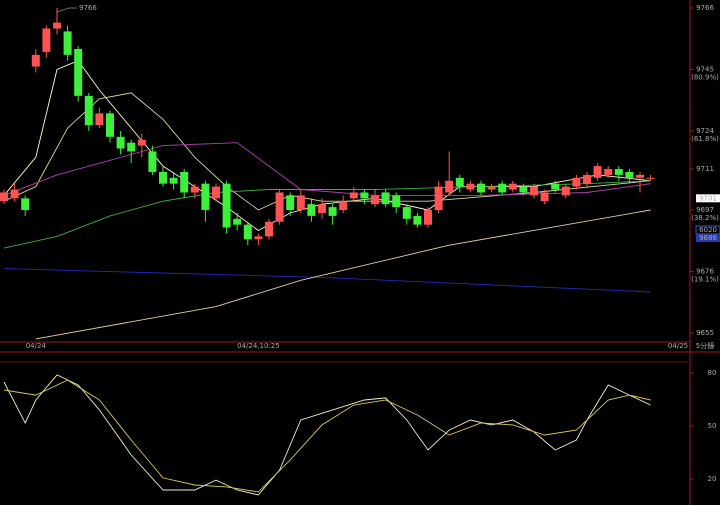 The image size is (720, 505). What do you see at coordinates (705, 131) in the screenshot?
I see `y-tick-label: 9724` at bounding box center [705, 131].